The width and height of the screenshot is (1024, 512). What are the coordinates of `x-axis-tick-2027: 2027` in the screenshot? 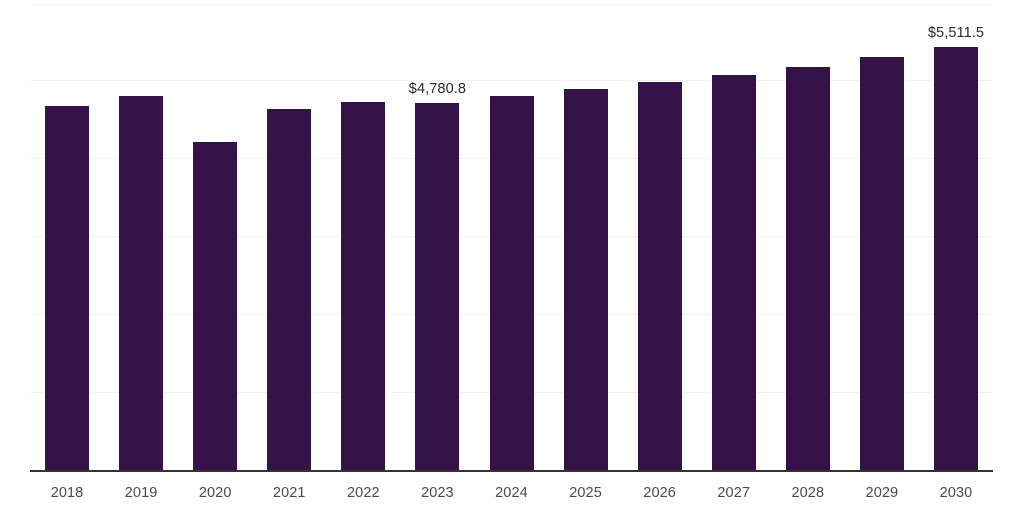 It's located at (734, 493).